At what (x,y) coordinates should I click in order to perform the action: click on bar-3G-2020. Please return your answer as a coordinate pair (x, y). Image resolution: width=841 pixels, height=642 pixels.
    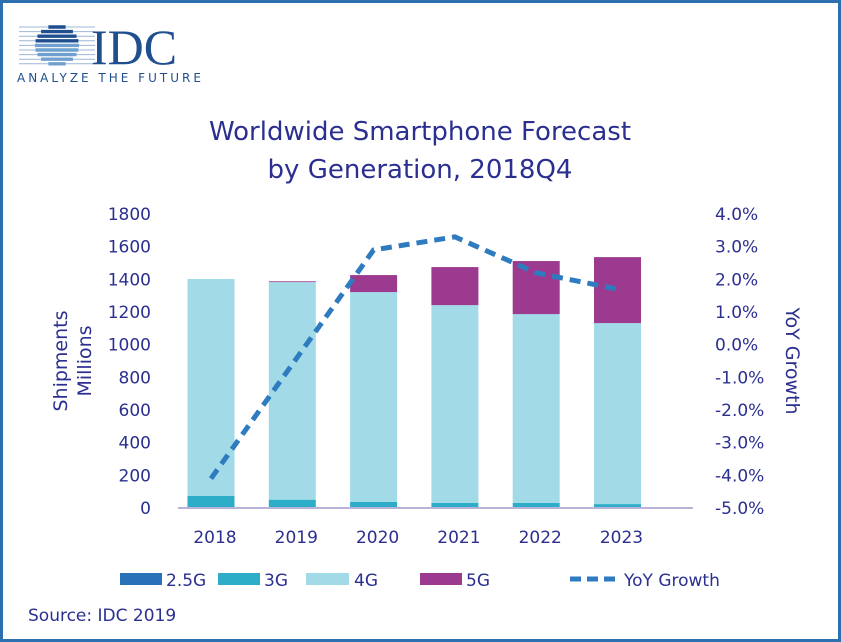
    Looking at the image, I should click on (374, 504).